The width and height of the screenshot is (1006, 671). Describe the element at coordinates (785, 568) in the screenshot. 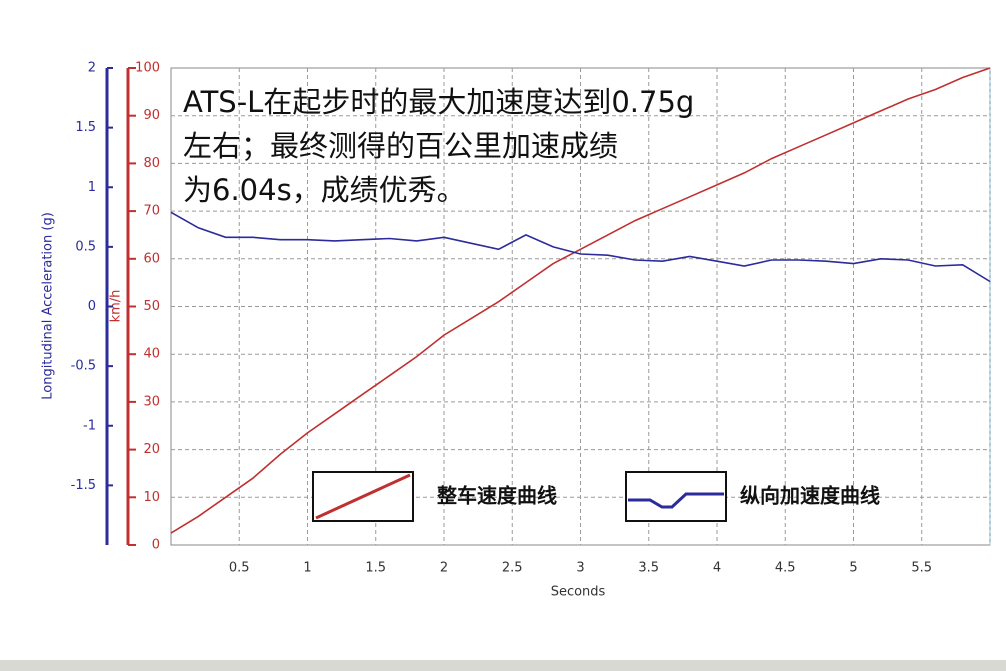

I see `x-tick-label: 4.5` at that location.